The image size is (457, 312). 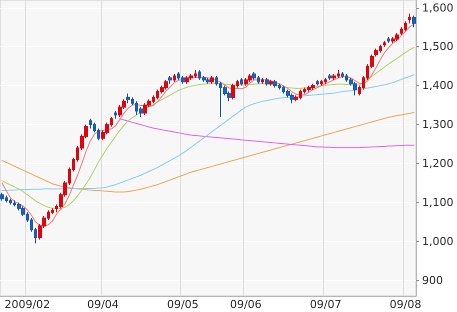 What do you see at coordinates (266, 133) in the screenshot?
I see `line-series` at bounding box center [266, 133].